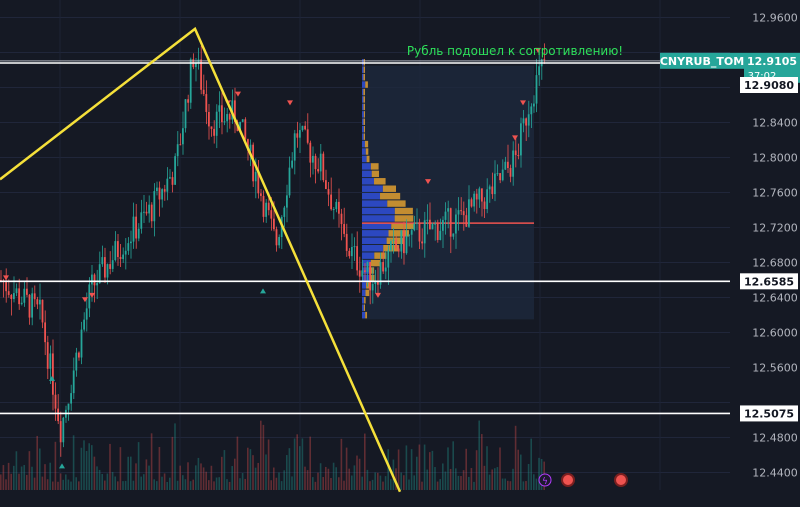 The image size is (800, 507). Describe the element at coordinates (775, 333) in the screenshot. I see `price-tick-label: 12.6000` at that location.